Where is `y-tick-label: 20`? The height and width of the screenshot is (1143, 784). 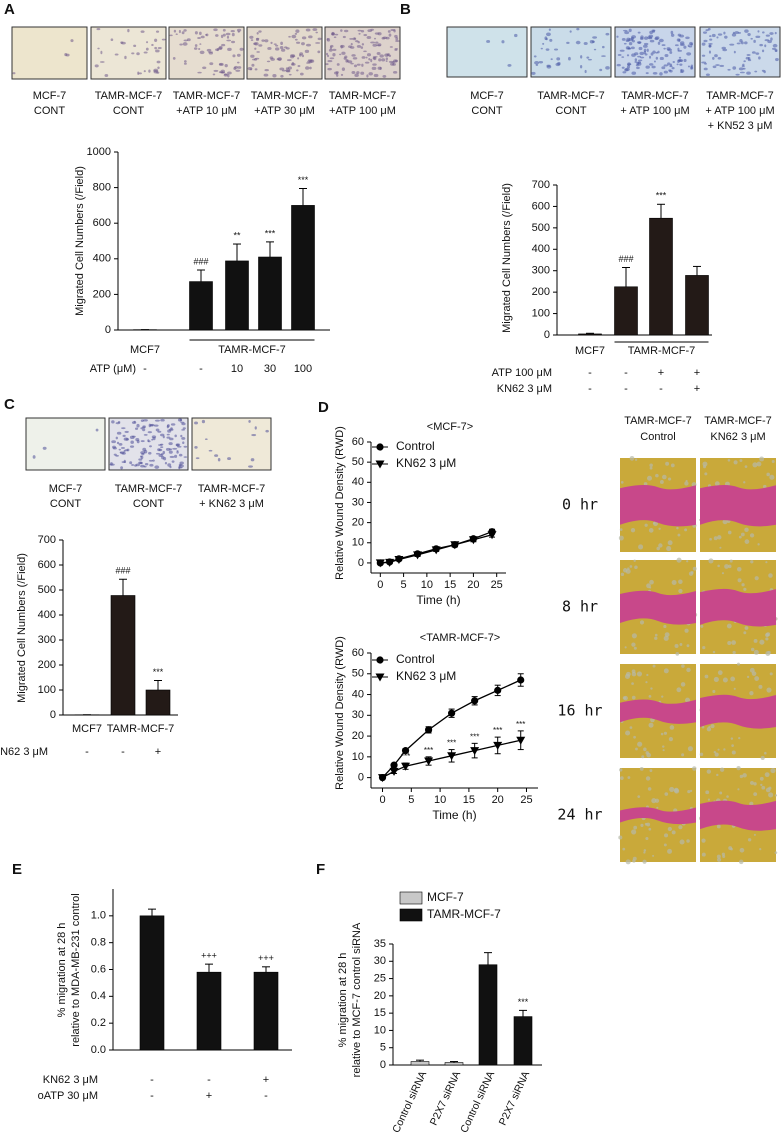
y-tick-label: 20 is located at coordinates (358, 736).